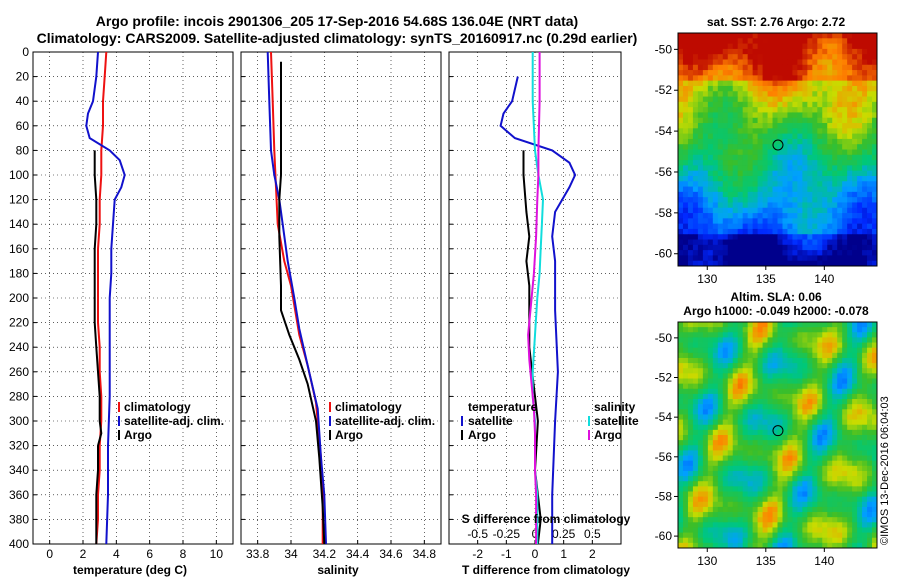 The height and width of the screenshot is (580, 900). What do you see at coordinates (664, 254) in the screenshot?
I see `sst-map-ytick-label: -60` at bounding box center [664, 254].